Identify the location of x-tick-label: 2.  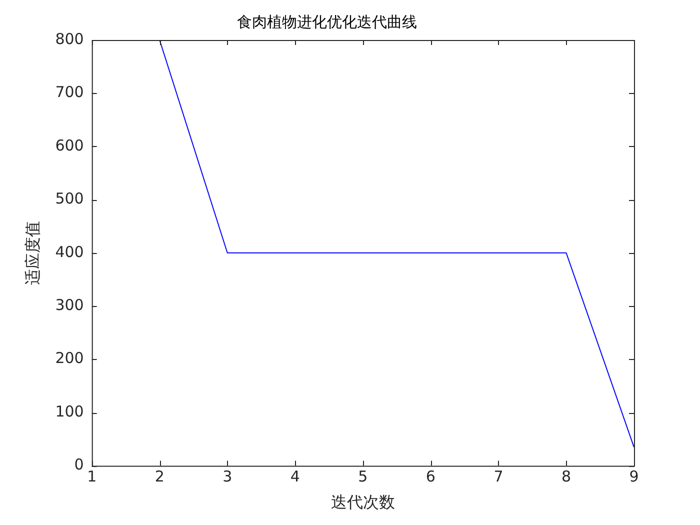
(159, 477).